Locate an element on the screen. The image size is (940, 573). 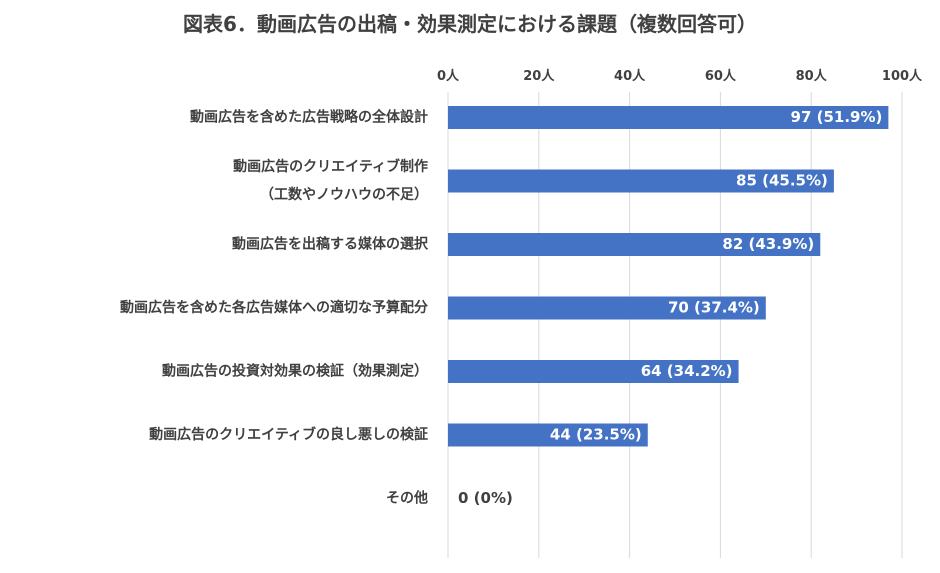
data-label: 70 (37.4%) is located at coordinates (714, 308).